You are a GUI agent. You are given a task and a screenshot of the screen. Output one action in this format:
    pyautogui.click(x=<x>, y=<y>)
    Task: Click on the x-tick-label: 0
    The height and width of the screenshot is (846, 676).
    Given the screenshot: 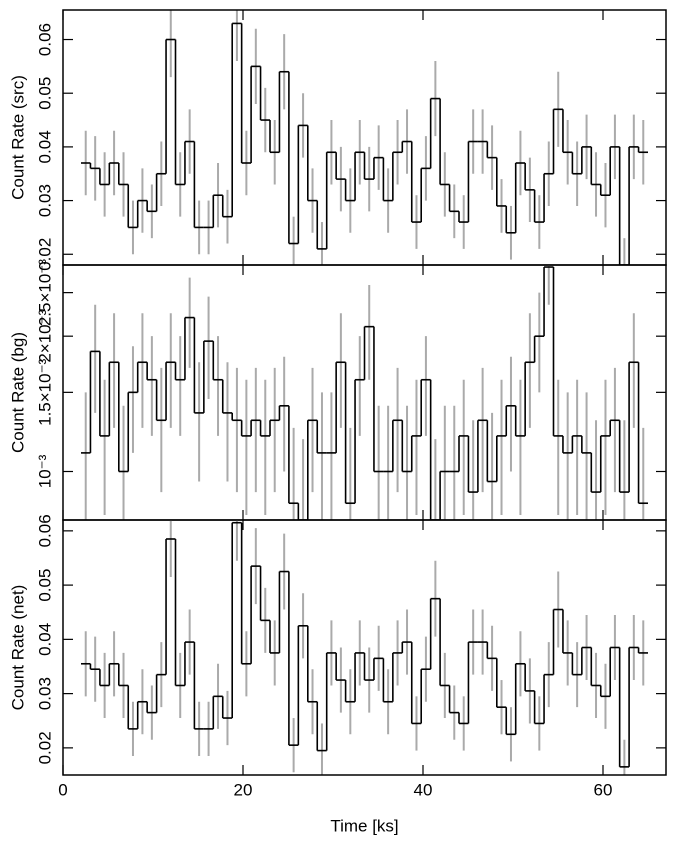 What is the action you would take?
    pyautogui.click(x=62, y=789)
    